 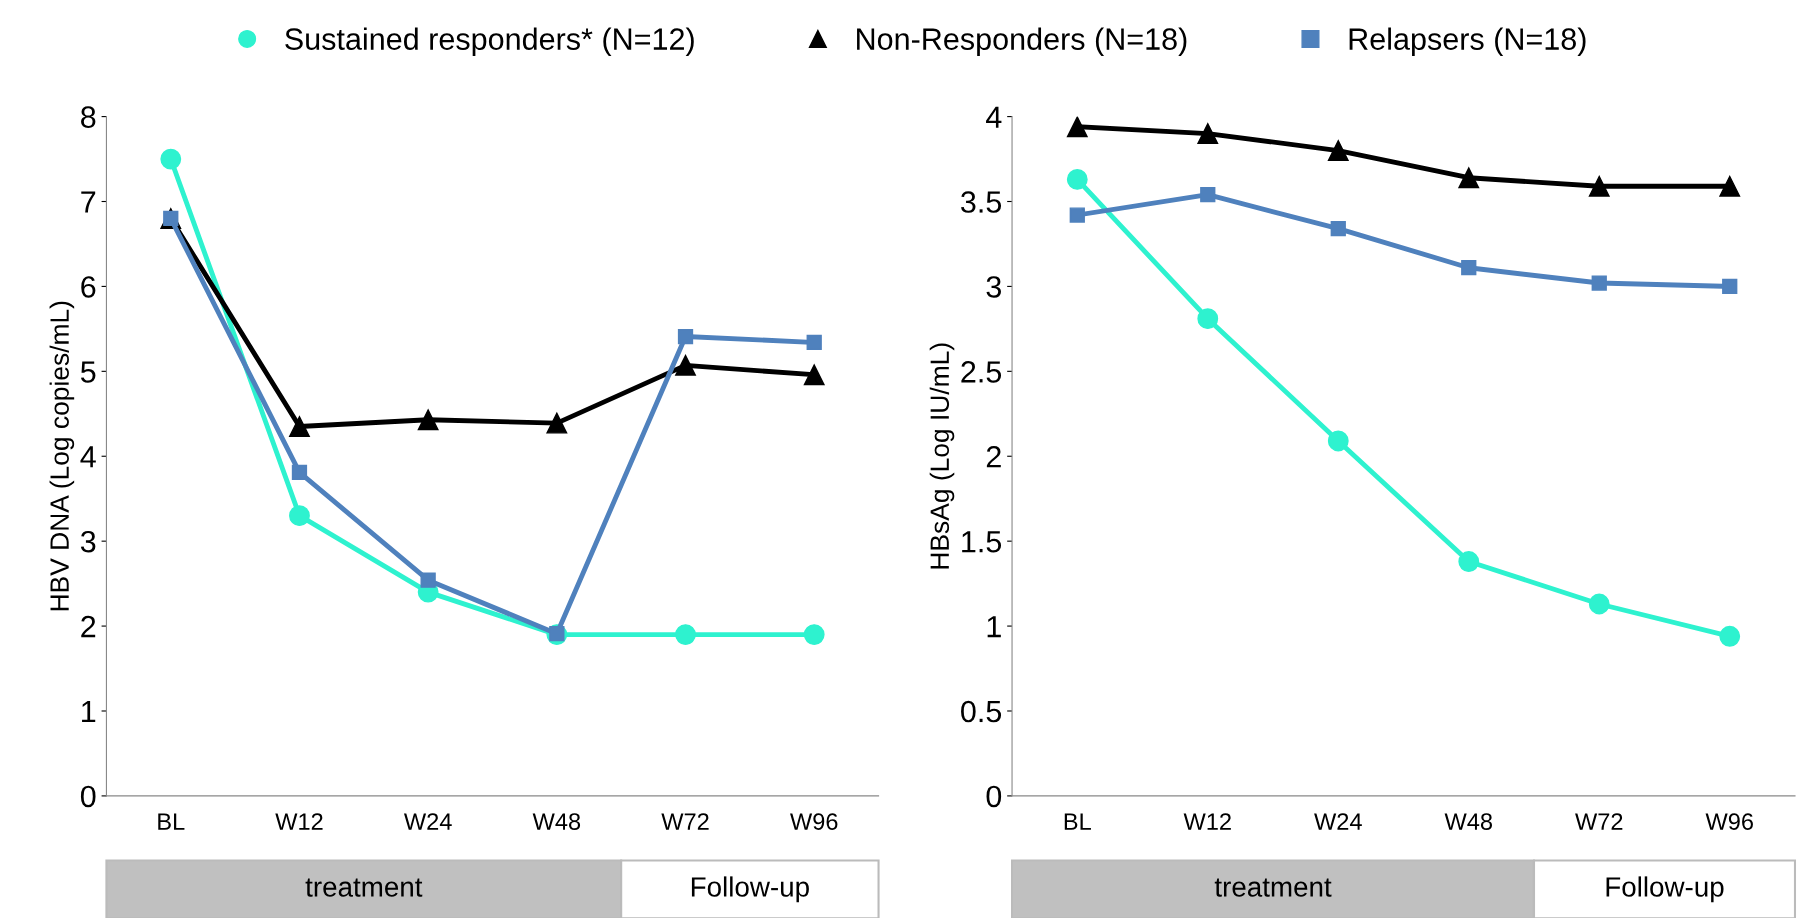 What do you see at coordinates (981, 202) in the screenshot?
I see `y-tick-label: 3.5` at bounding box center [981, 202].